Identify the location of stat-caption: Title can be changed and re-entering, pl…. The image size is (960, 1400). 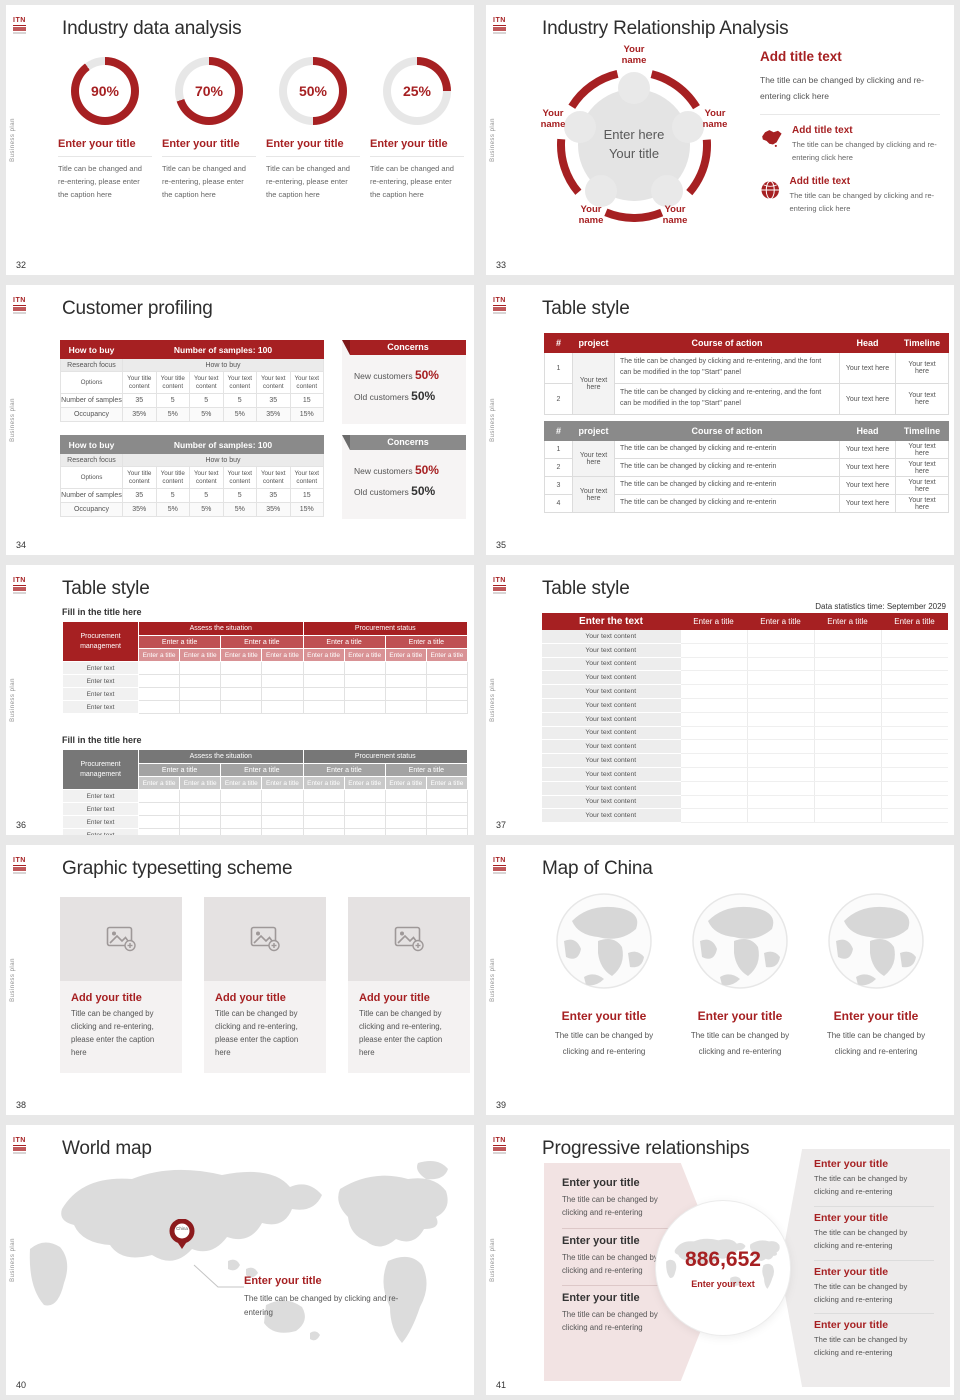
(412, 181).